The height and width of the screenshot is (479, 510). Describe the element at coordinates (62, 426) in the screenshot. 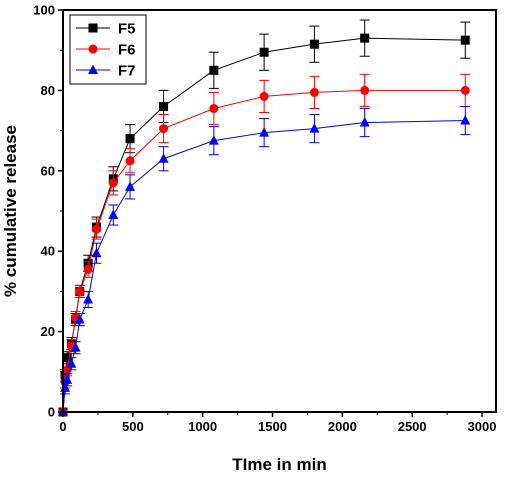

I see `x-tick-label-0: 0` at that location.